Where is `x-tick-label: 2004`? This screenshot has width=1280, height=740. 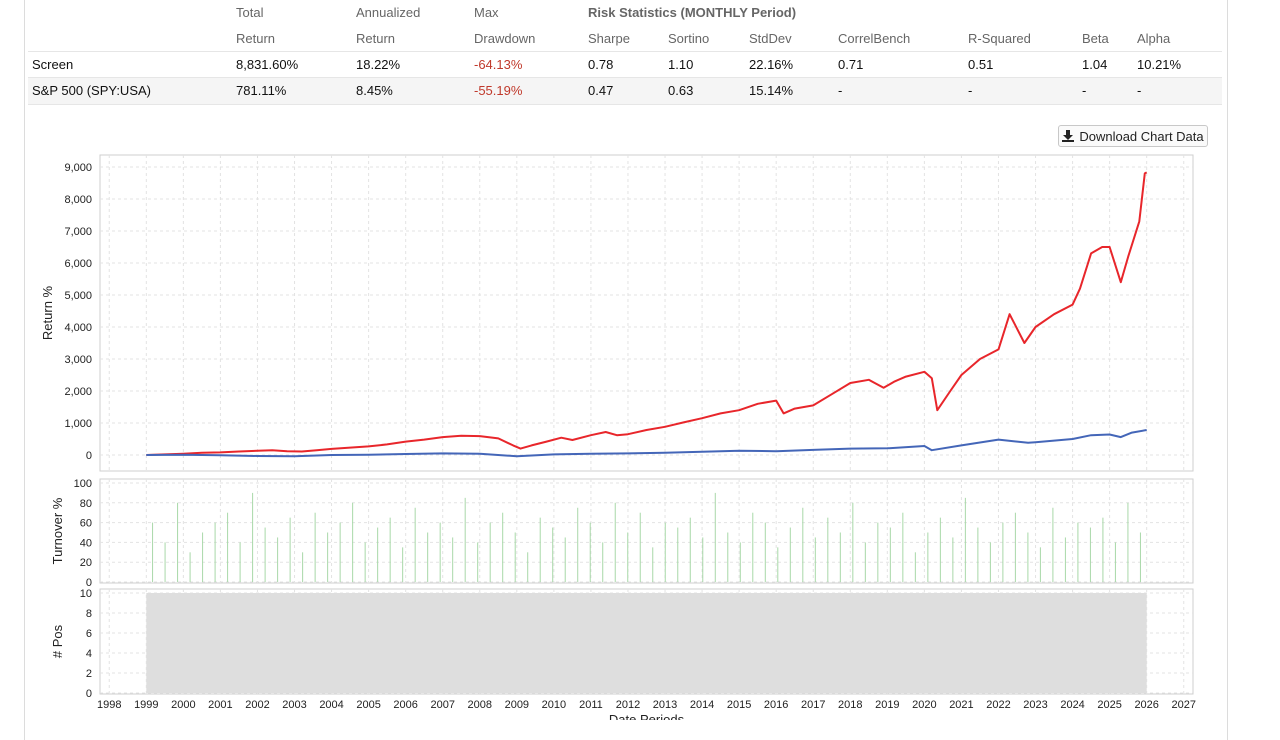 x-tick-label: 2004 is located at coordinates (331, 705).